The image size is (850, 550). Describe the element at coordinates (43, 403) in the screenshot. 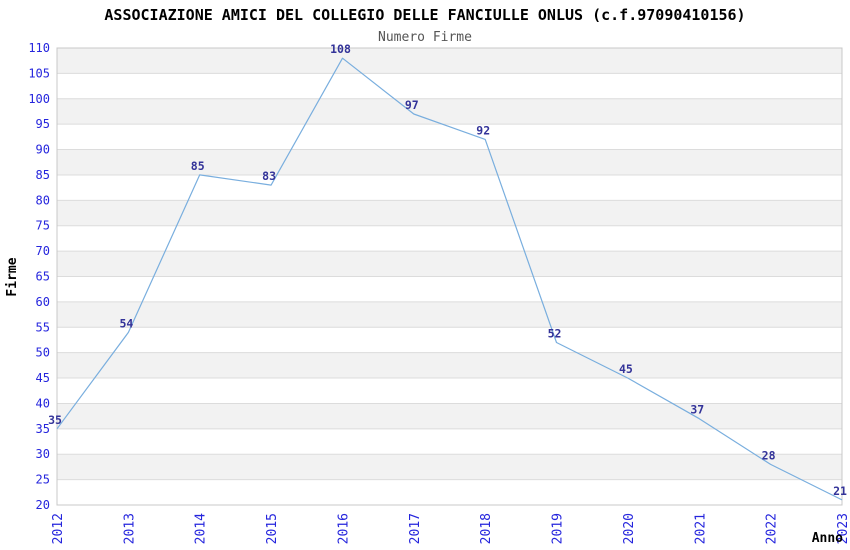

I see `y-tick-label: 40` at that location.